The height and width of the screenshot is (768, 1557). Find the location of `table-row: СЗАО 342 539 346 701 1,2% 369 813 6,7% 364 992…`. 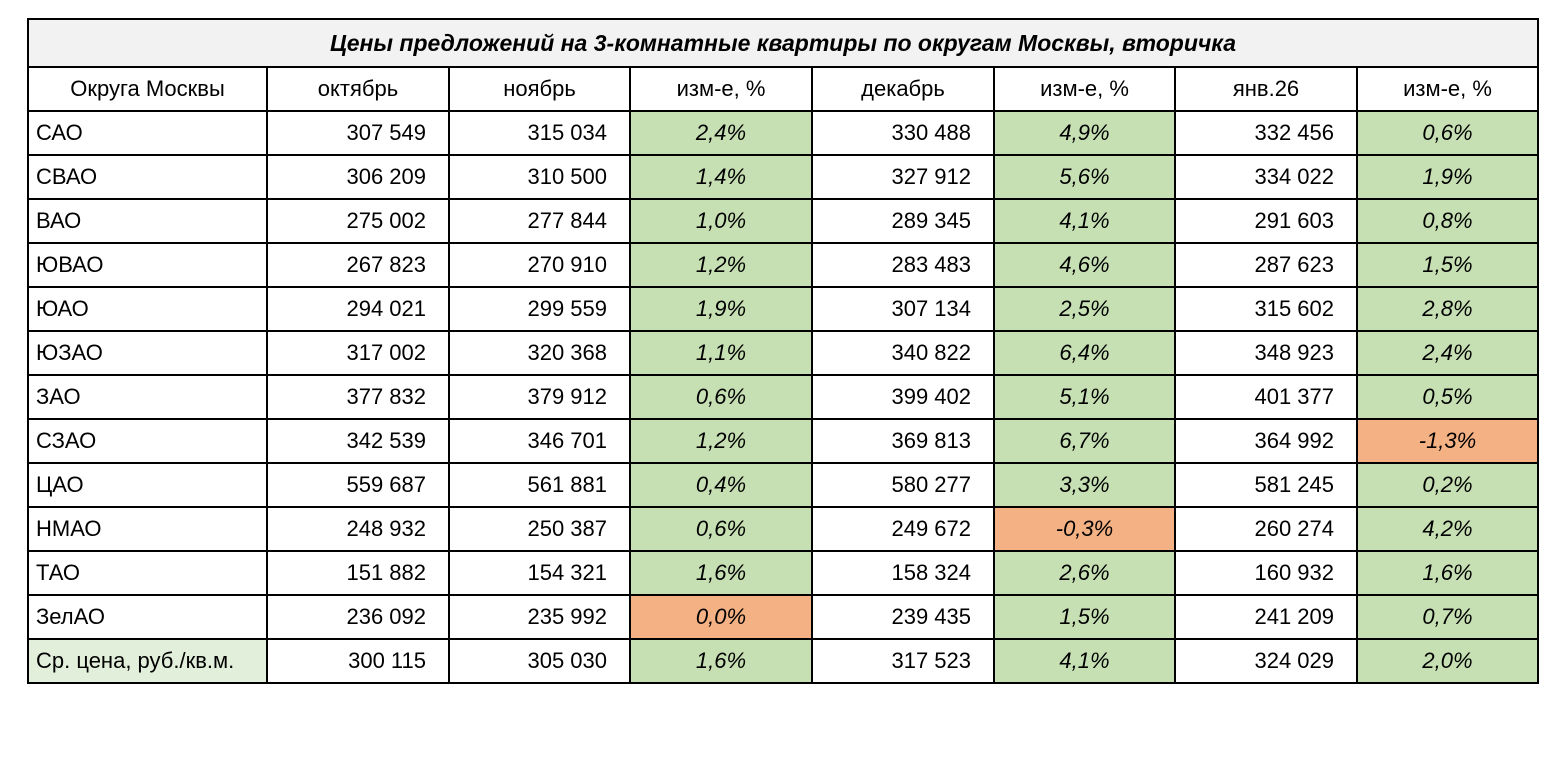

table-row: СЗАО 342 539 346 701 1,2% 369 813 6,7% 364 992… is located at coordinates (783, 441).